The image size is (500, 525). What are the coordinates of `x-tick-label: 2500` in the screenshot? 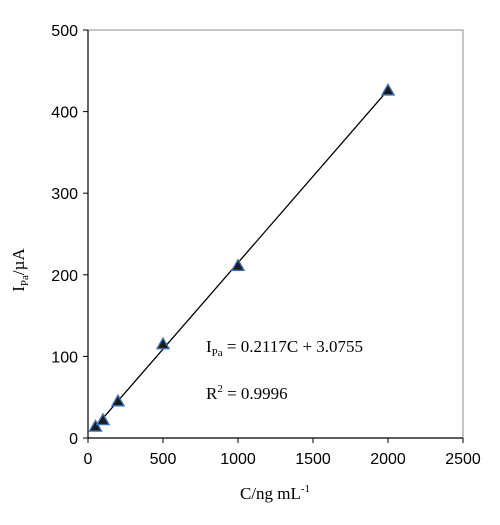 It's located at (463, 459).